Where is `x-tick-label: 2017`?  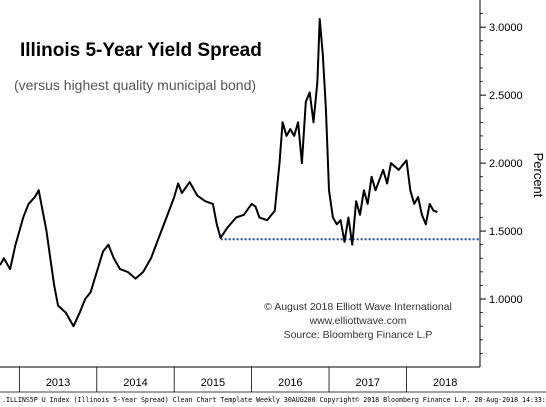
x-tick-label: 2017 is located at coordinates (367, 383).